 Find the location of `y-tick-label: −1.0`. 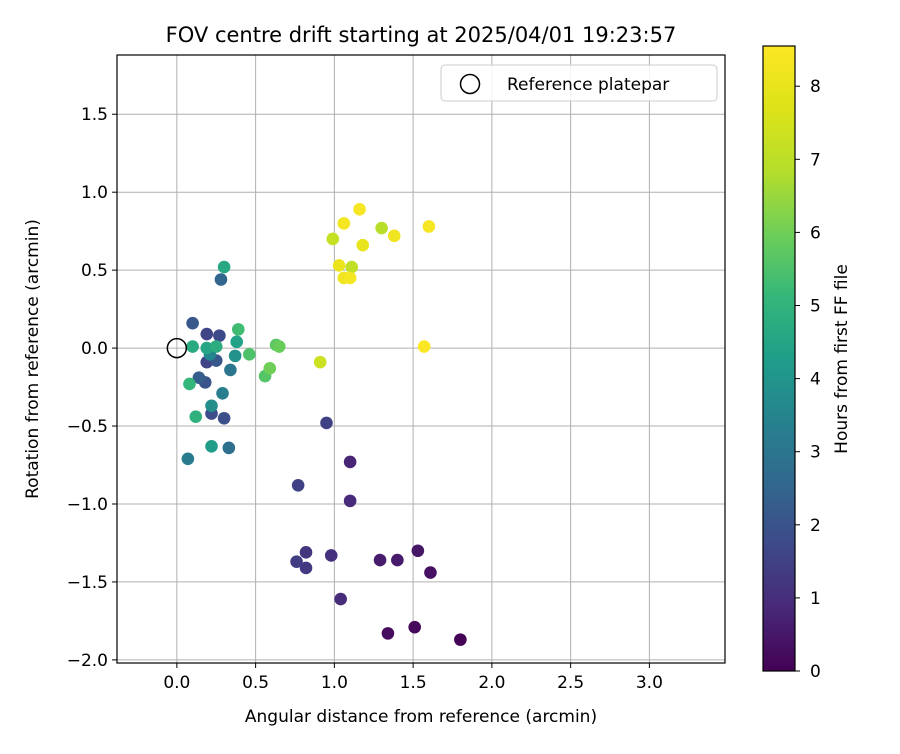

y-tick-label: −1.0 is located at coordinates (87, 505).